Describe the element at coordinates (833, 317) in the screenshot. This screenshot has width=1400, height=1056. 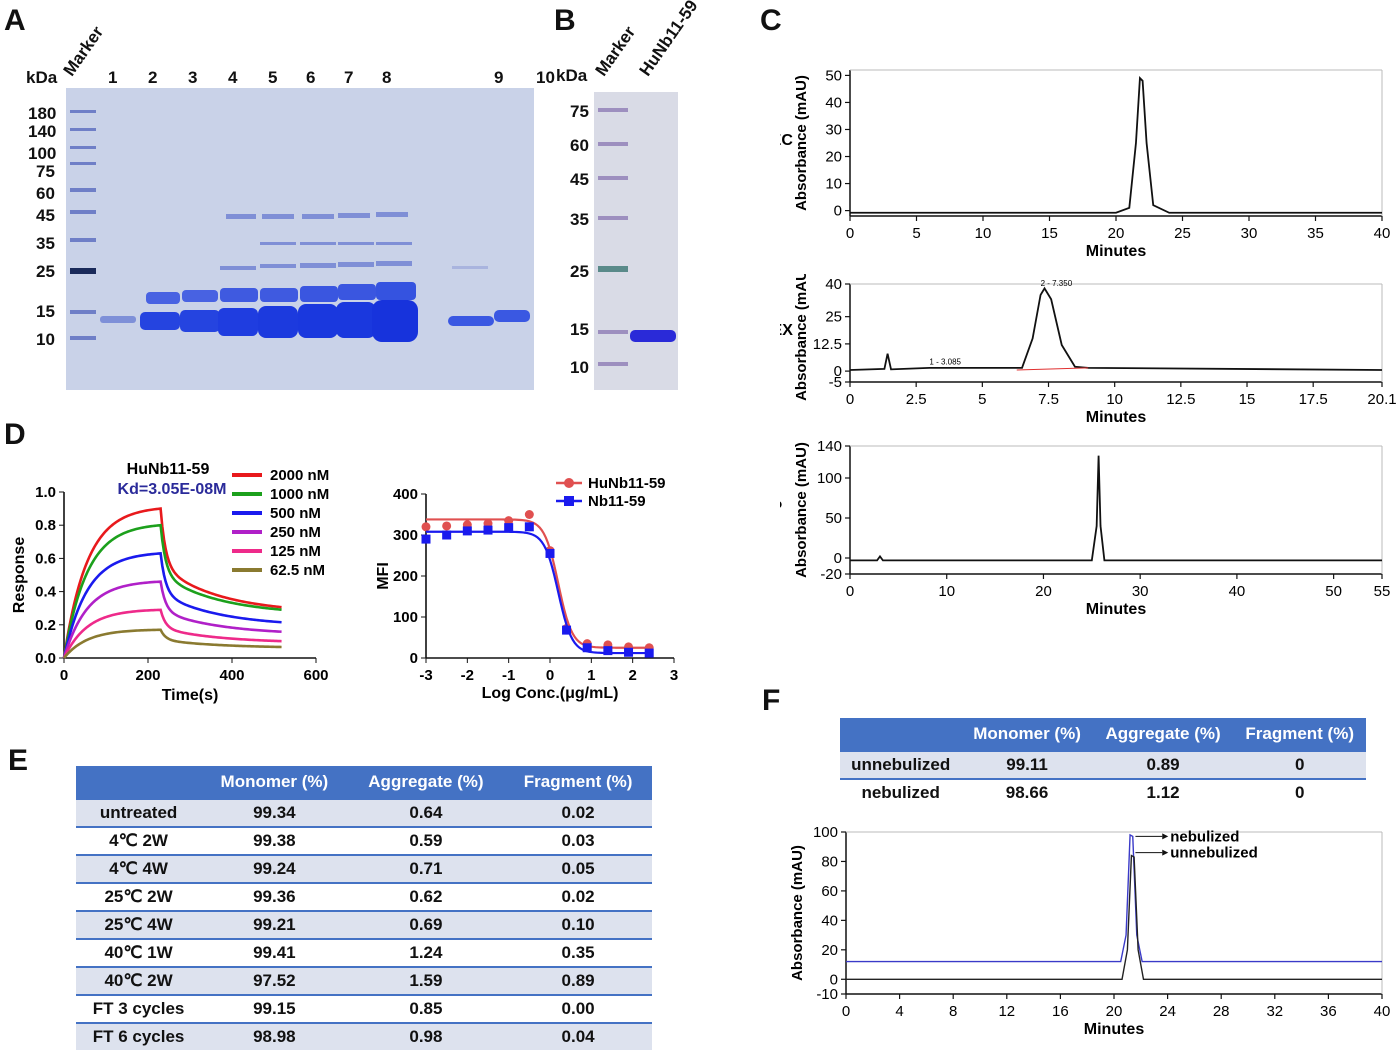
I see `y-tick-label: 25` at that location.